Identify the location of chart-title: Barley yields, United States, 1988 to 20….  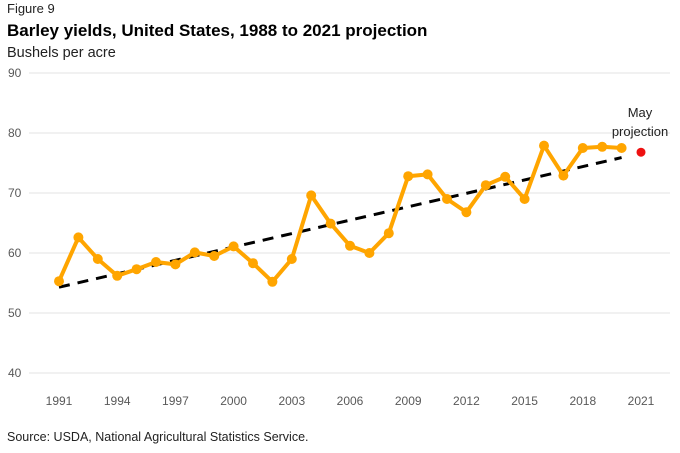
(217, 30).